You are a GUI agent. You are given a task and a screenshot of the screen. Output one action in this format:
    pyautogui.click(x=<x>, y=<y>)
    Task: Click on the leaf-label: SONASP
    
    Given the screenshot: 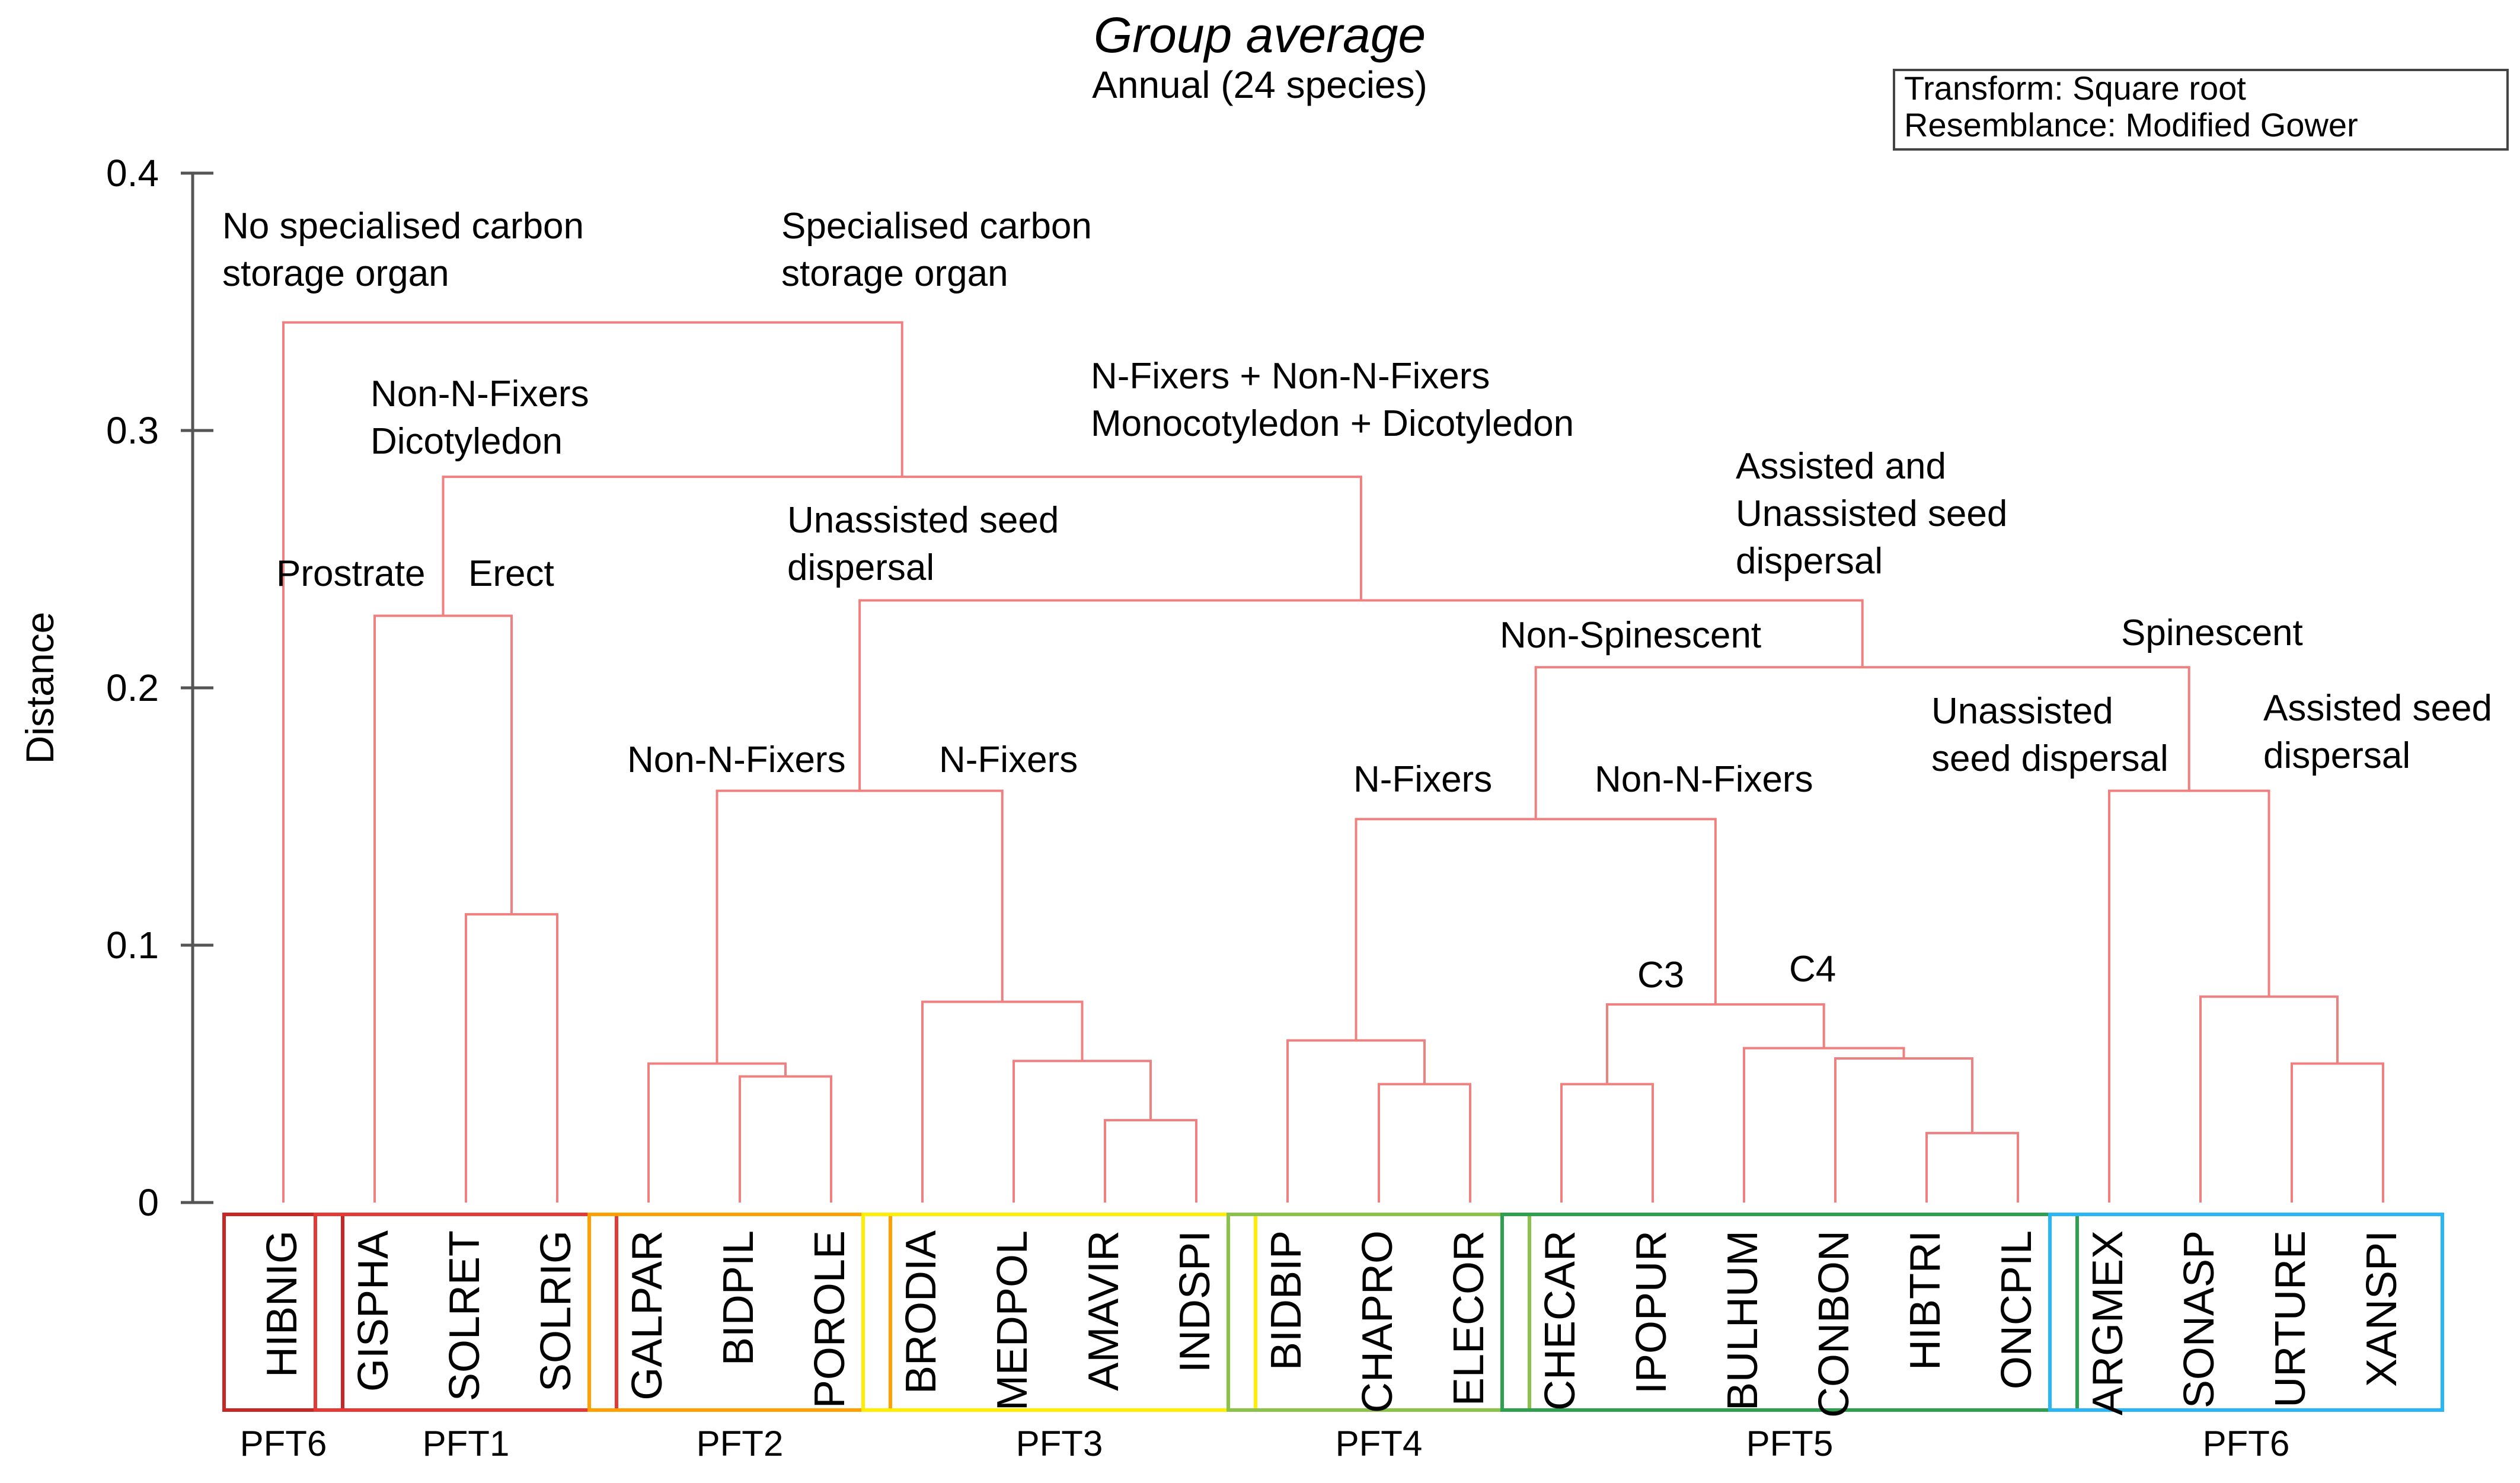 What is the action you would take?
    pyautogui.click(x=2199, y=1319)
    